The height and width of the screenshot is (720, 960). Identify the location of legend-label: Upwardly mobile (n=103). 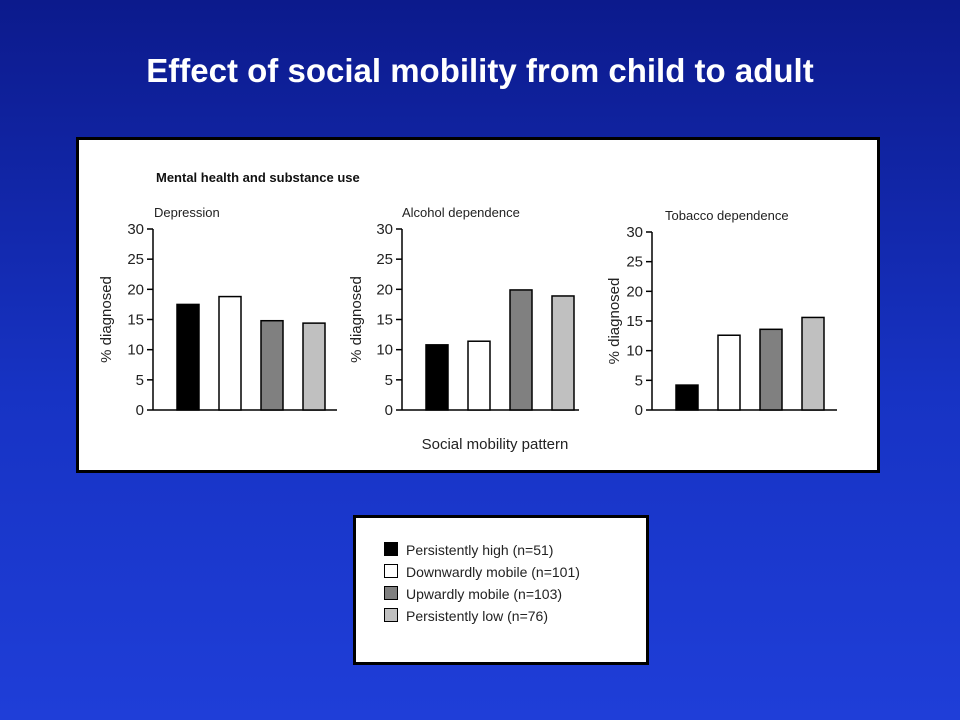
(484, 594).